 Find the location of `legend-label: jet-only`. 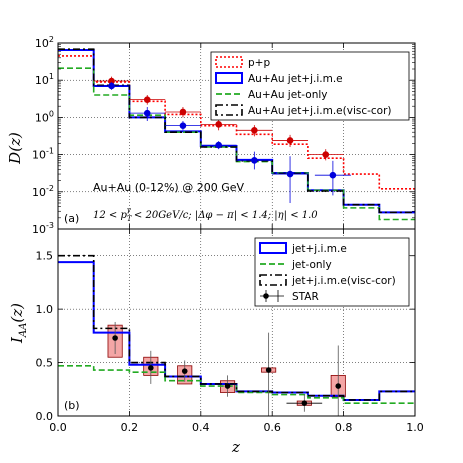

legend-label: jet-only is located at coordinates (311, 265).